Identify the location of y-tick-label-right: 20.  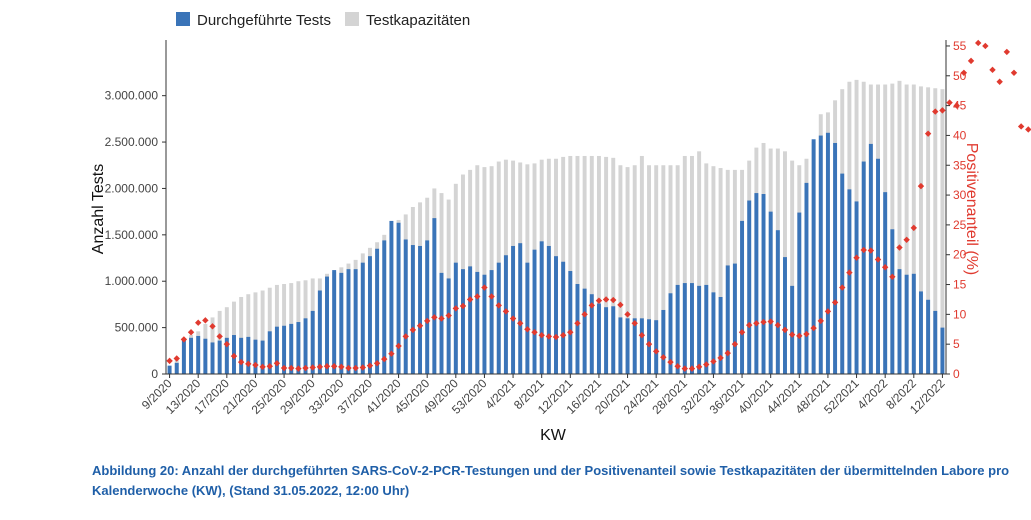
(960, 255).